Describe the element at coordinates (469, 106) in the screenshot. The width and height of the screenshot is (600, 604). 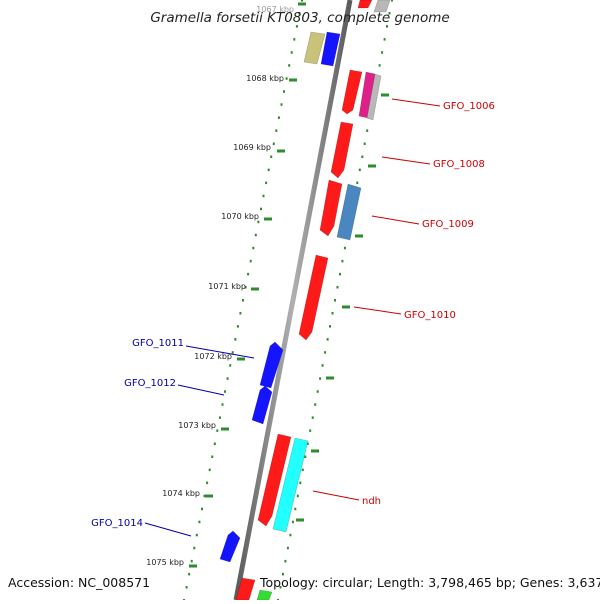
I see `gene-label-gfo-1006: GFO_1006` at that location.